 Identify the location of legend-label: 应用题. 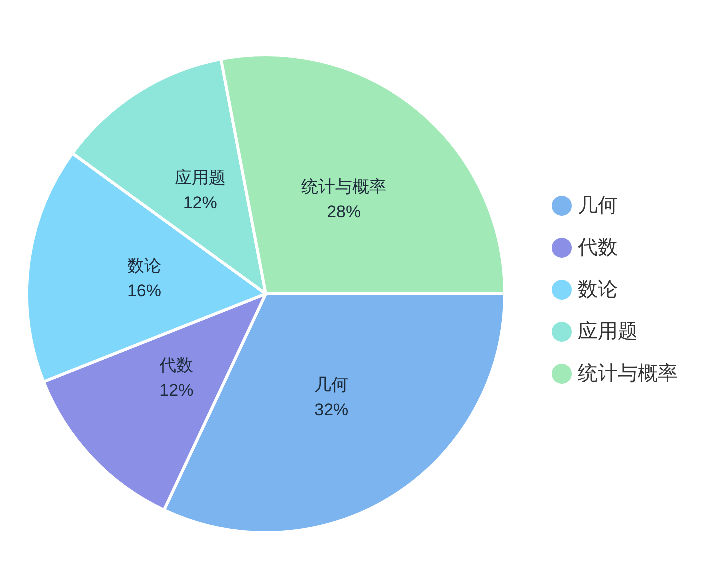
(608, 332).